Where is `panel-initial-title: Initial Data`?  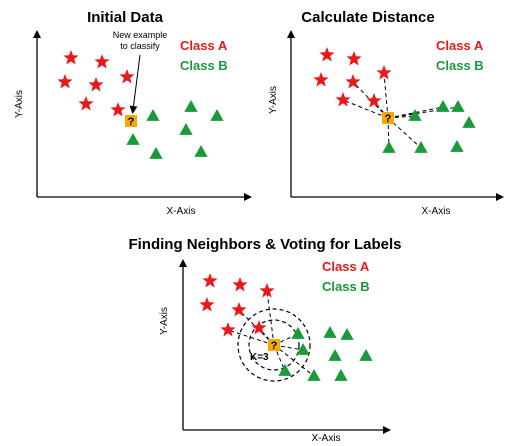
panel-initial-title: Initial Data is located at coordinates (125, 17).